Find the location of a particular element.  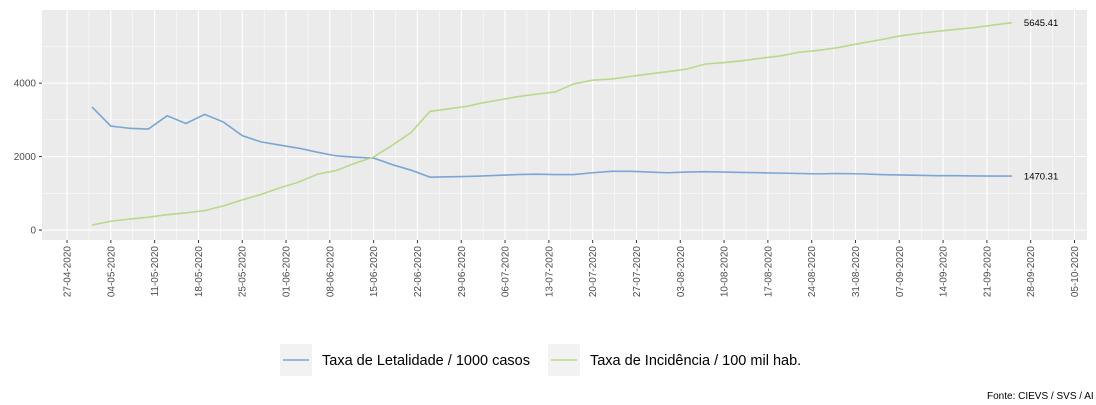

x-tick-label: 27-04-2020 is located at coordinates (68, 272).